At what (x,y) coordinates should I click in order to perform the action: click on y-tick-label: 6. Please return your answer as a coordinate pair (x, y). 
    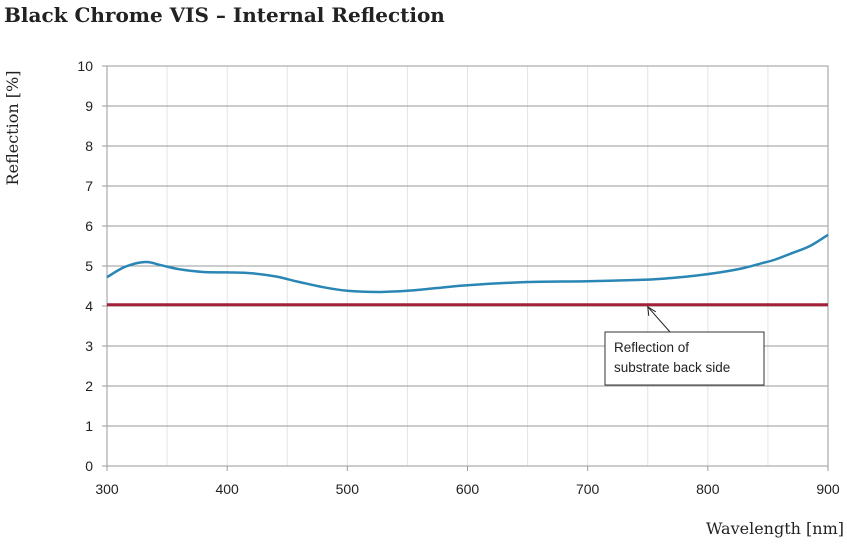
    Looking at the image, I should click on (89, 226).